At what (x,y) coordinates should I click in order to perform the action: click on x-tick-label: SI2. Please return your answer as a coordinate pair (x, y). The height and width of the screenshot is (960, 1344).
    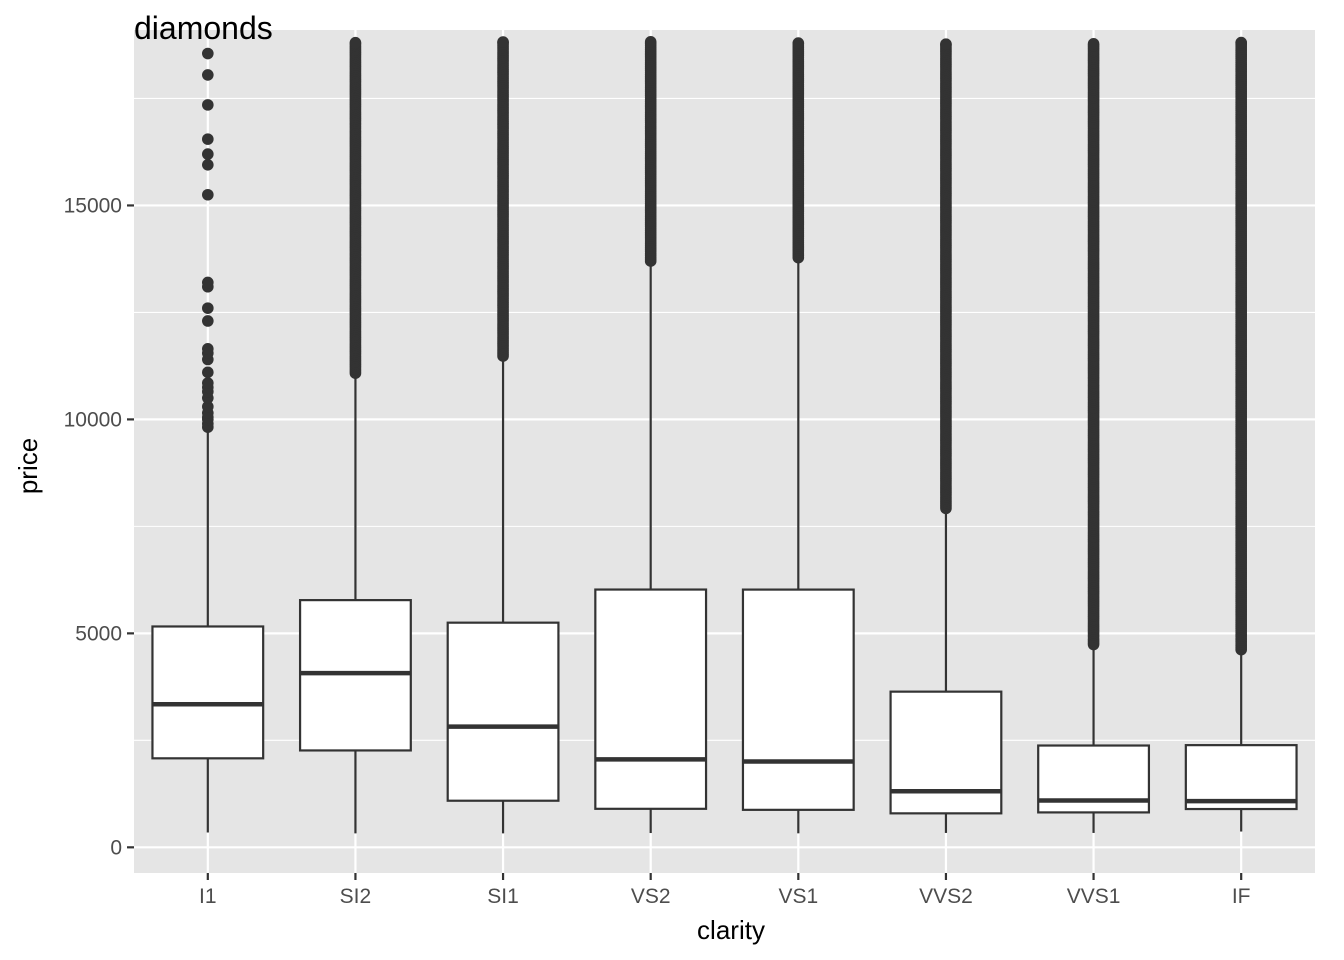
    Looking at the image, I should click on (356, 896).